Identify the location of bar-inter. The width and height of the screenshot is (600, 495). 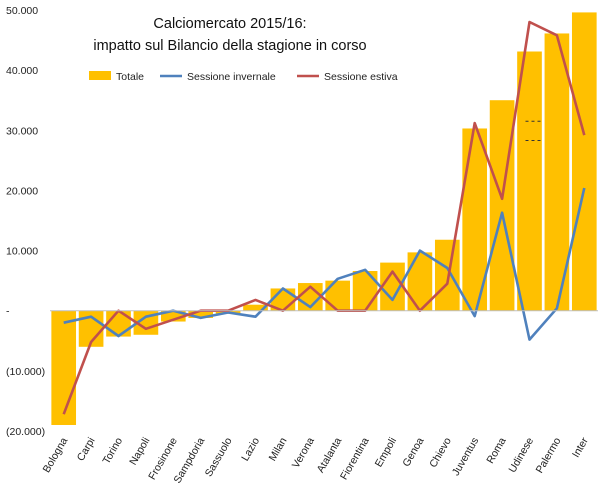
(584, 161).